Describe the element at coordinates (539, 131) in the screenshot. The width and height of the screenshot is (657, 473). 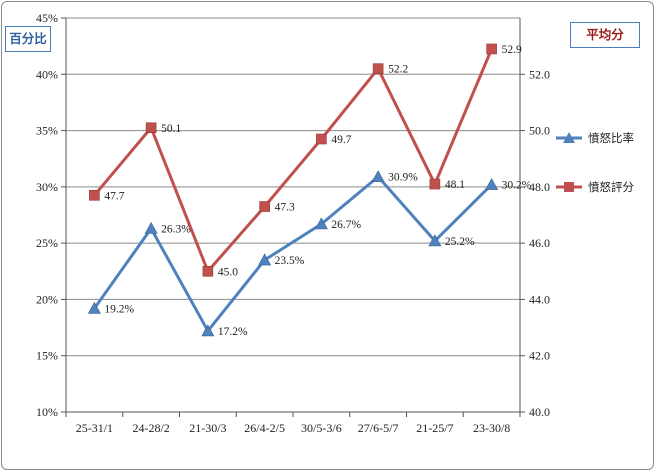
I see `right-tick-label: 50.0` at that location.